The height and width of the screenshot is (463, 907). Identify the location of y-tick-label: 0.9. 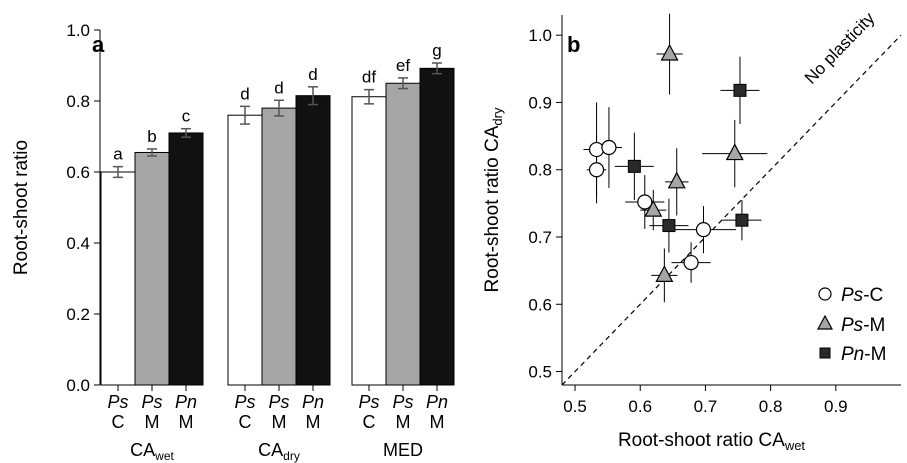
(540, 102).